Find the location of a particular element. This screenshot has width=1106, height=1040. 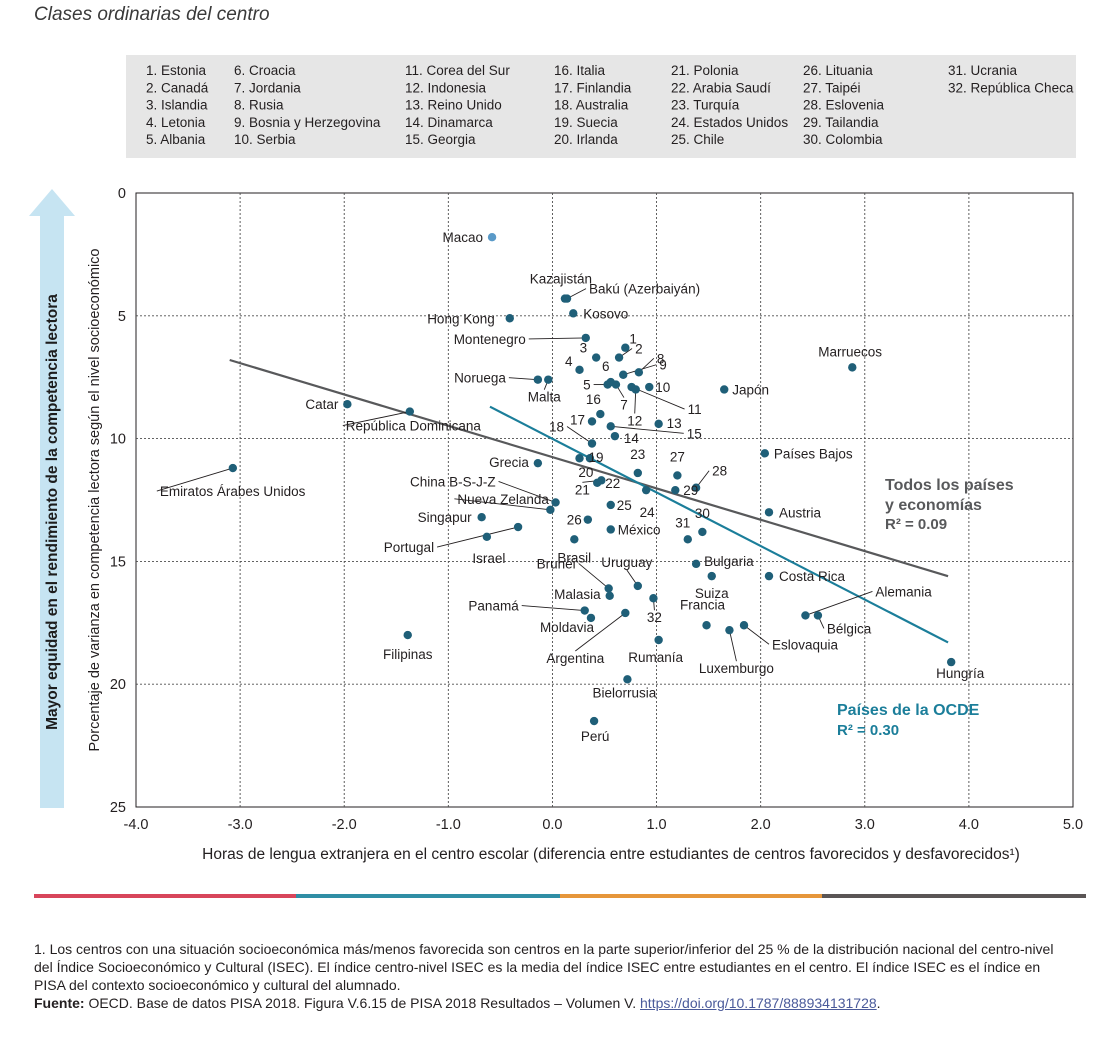

key-entry-11-corea-del-sur: 11. Corea del Sur is located at coordinates (457, 70).